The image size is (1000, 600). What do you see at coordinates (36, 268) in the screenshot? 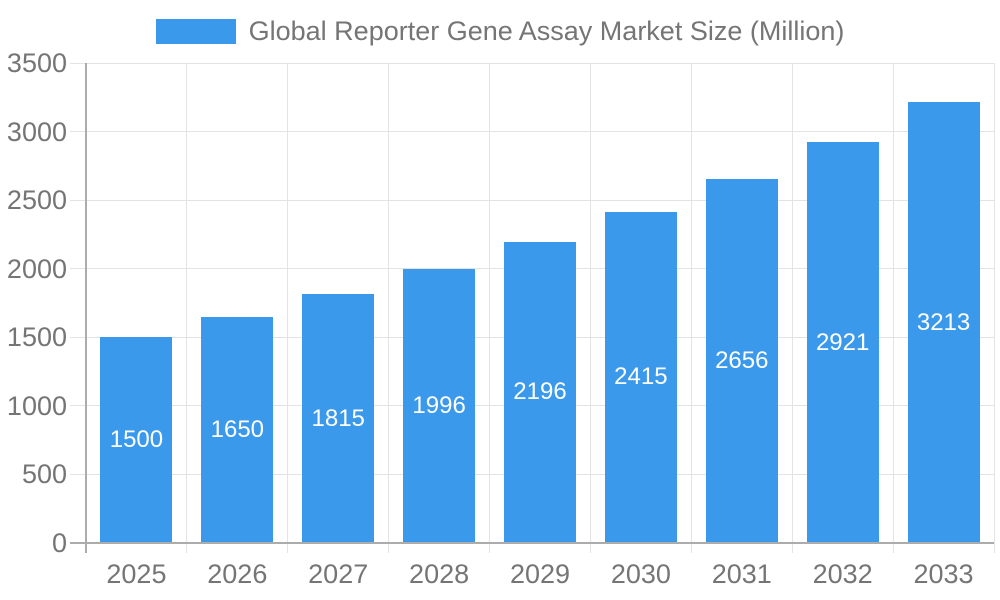
I see `y-axis-tick-label: 2000` at bounding box center [36, 268].